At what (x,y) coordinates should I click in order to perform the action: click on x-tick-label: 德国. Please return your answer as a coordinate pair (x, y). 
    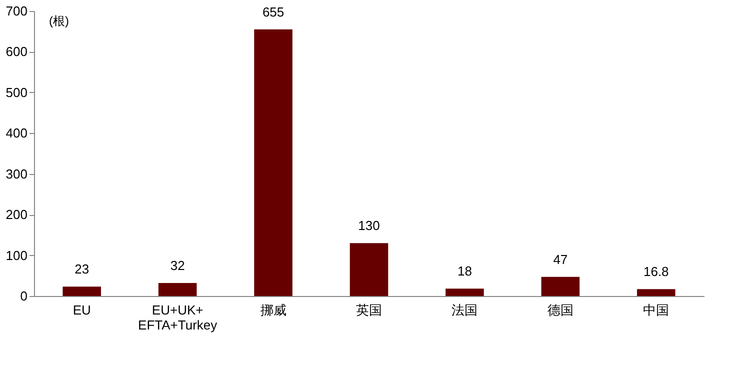
    Looking at the image, I should click on (560, 310).